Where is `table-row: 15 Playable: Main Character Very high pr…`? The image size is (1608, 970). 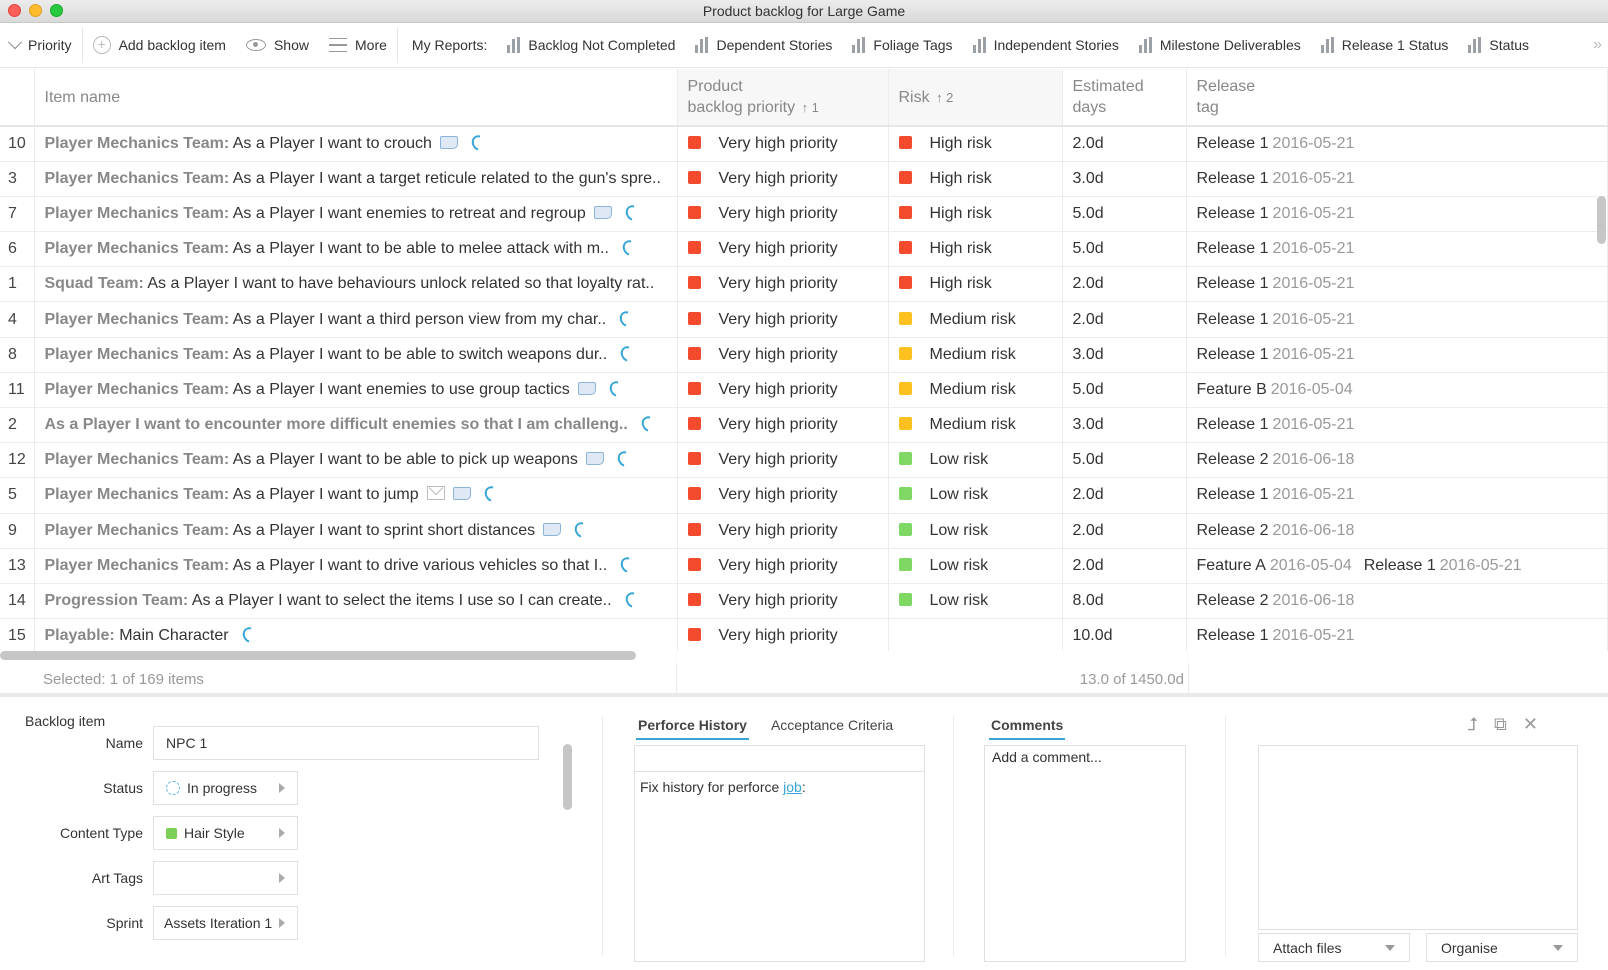 table-row: 15 Playable: Main Character Very high pr… is located at coordinates (804, 634).